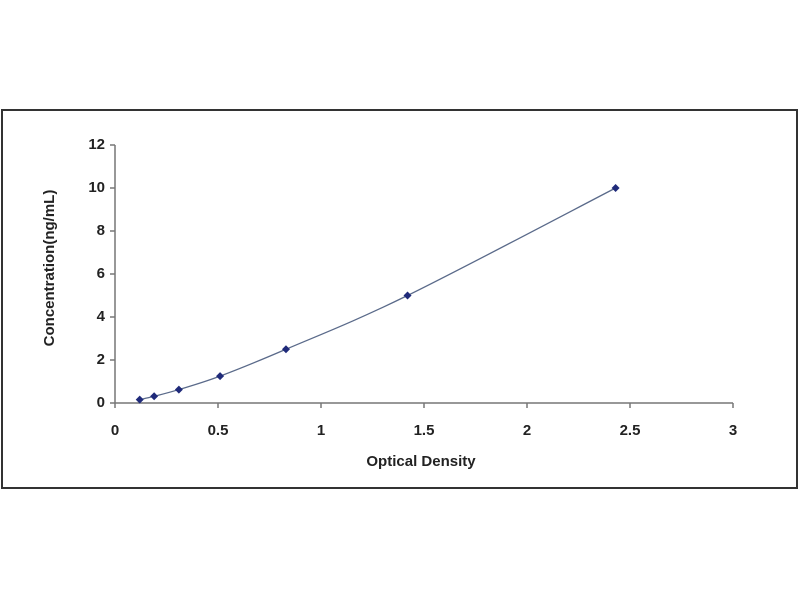 The height and width of the screenshot is (600, 800). What do you see at coordinates (101, 359) in the screenshot?
I see `y-tick-label: 2` at bounding box center [101, 359].